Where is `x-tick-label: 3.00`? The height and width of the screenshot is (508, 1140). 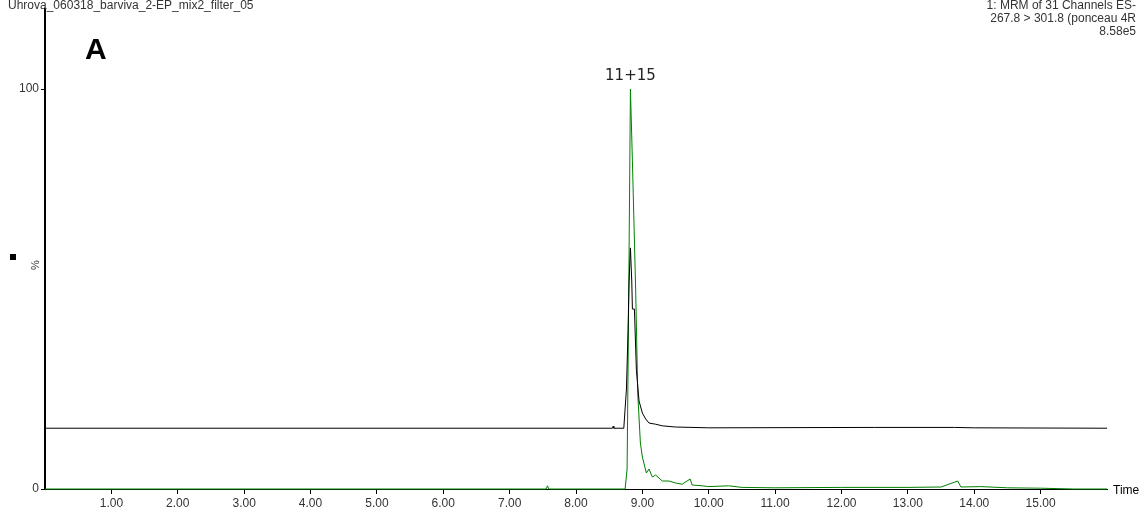
x-tick-label: 3.00 is located at coordinates (244, 501).